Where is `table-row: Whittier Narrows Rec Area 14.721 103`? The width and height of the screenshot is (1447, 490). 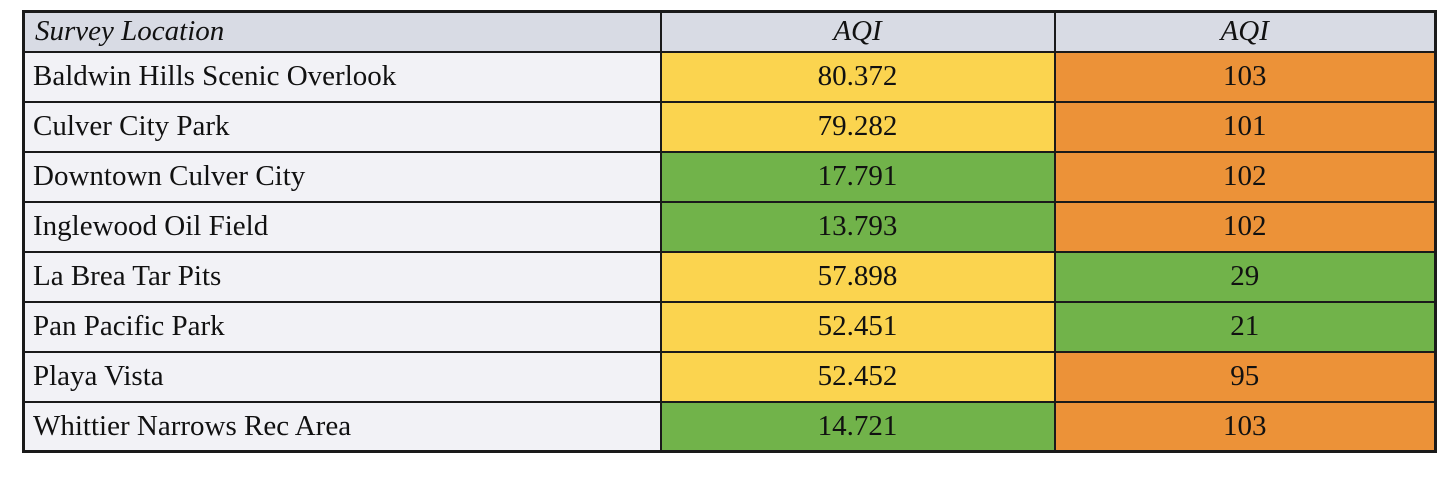
table-row: Whittier Narrows Rec Area 14.721 103 is located at coordinates (729, 426).